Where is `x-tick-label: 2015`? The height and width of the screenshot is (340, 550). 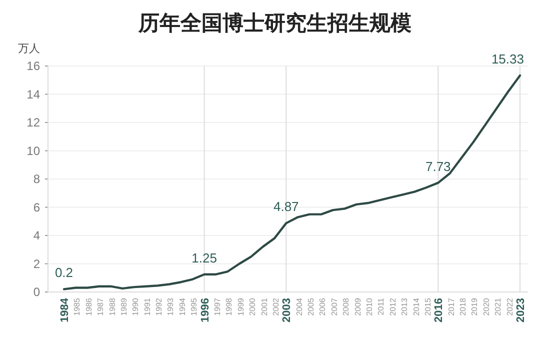
x-tick-label: 2015 is located at coordinates (427, 306).